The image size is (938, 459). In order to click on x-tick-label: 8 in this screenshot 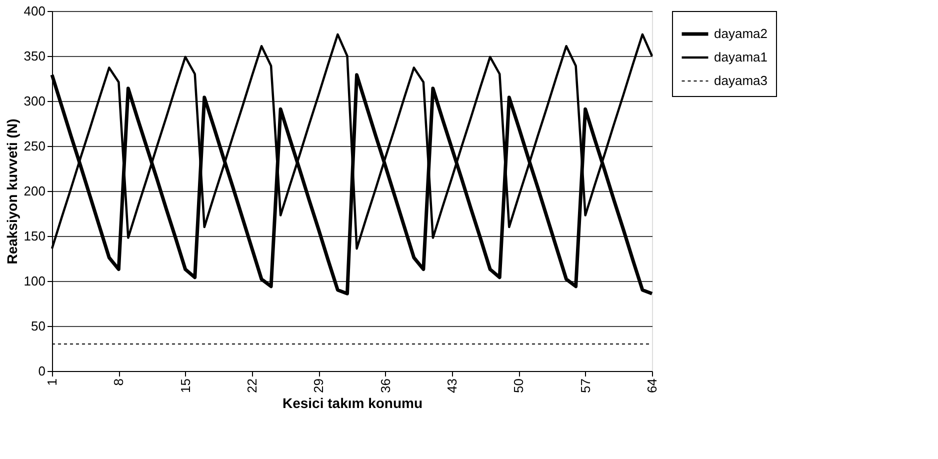, I will do `click(118, 382)`.